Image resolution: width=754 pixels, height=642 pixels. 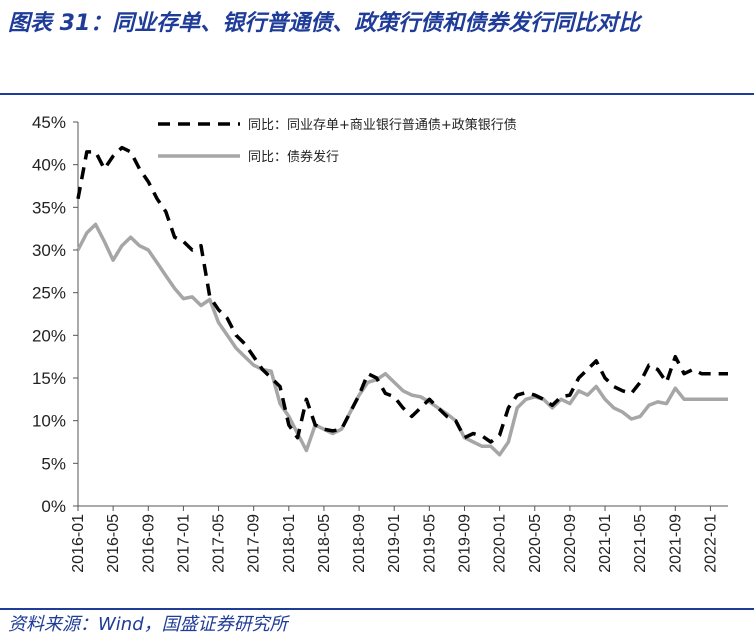 What do you see at coordinates (53, 463) in the screenshot?
I see `y-tick-label: 5%` at bounding box center [53, 463].